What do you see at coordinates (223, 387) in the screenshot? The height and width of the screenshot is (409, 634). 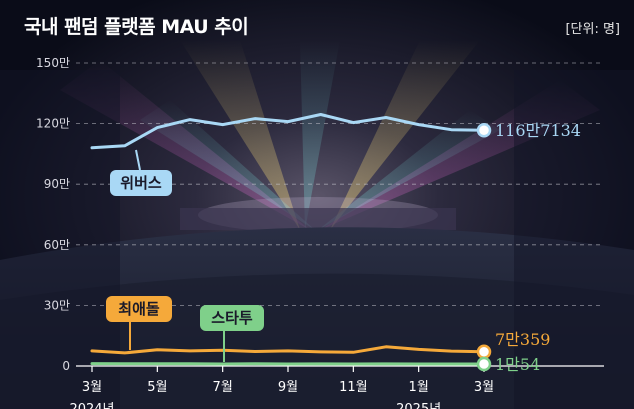 I see `x-tick-label: 7월` at bounding box center [223, 387].